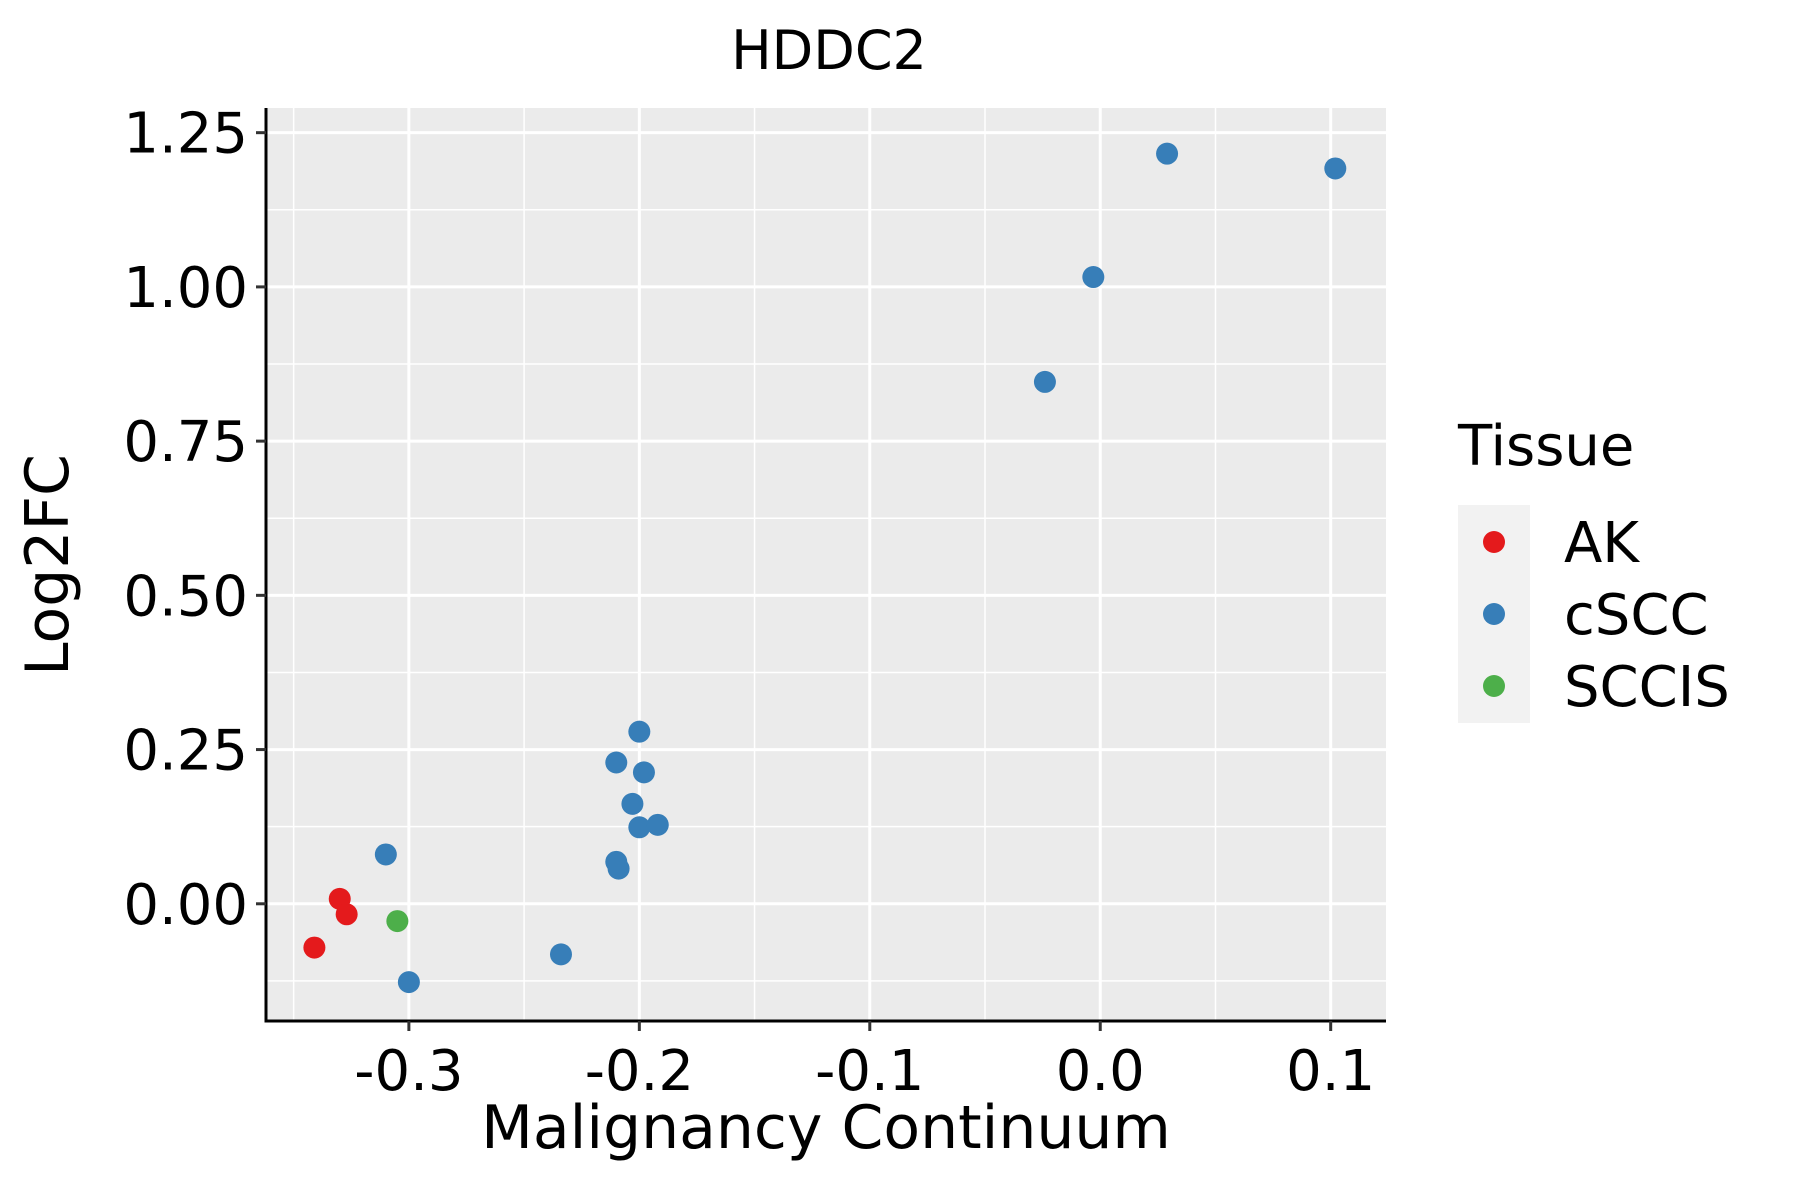 This screenshot has width=1800, height=1200. What do you see at coordinates (185, 751) in the screenshot?
I see `y-tick-label: 0.25` at bounding box center [185, 751].